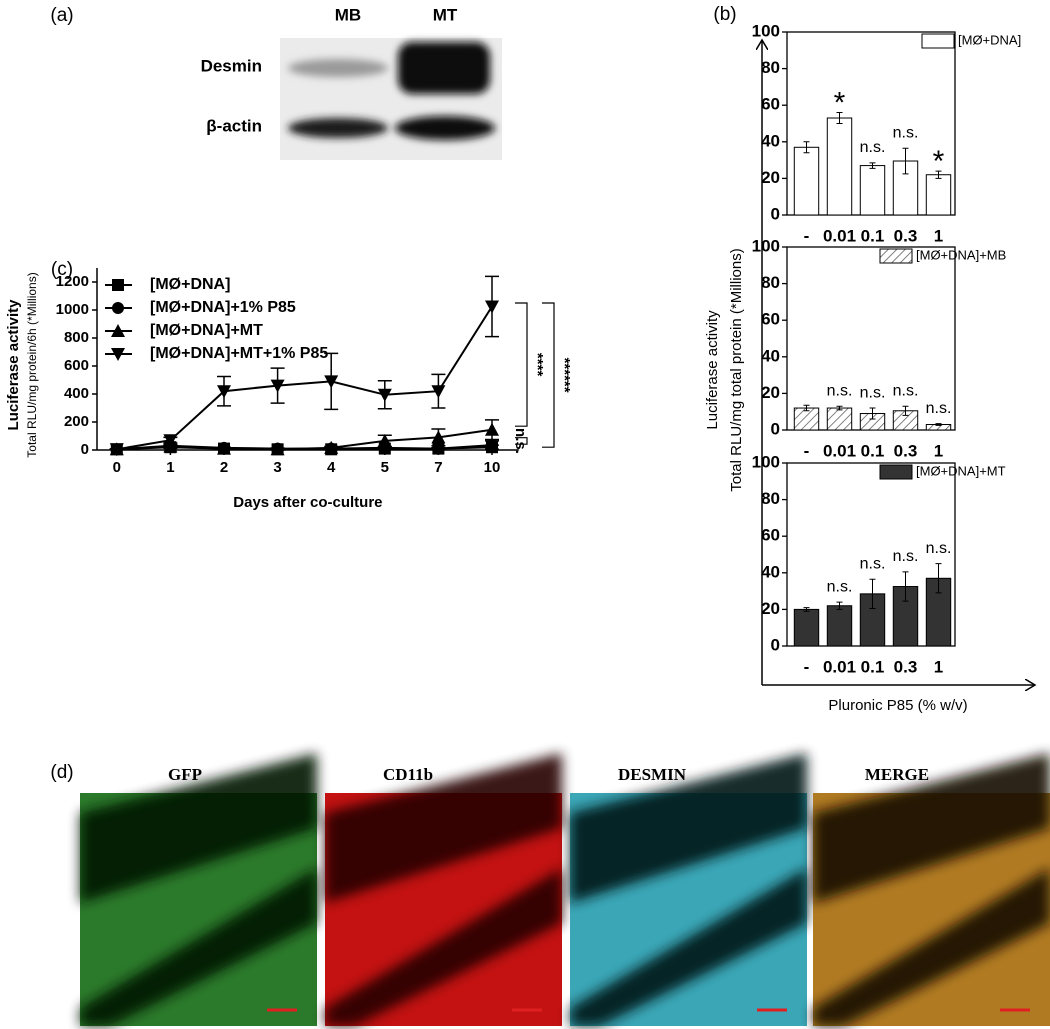 Image resolution: width=1050 pixels, height=1029 pixels. Describe the element at coordinates (391, 99) in the screenshot. I see `western-blot` at that location.